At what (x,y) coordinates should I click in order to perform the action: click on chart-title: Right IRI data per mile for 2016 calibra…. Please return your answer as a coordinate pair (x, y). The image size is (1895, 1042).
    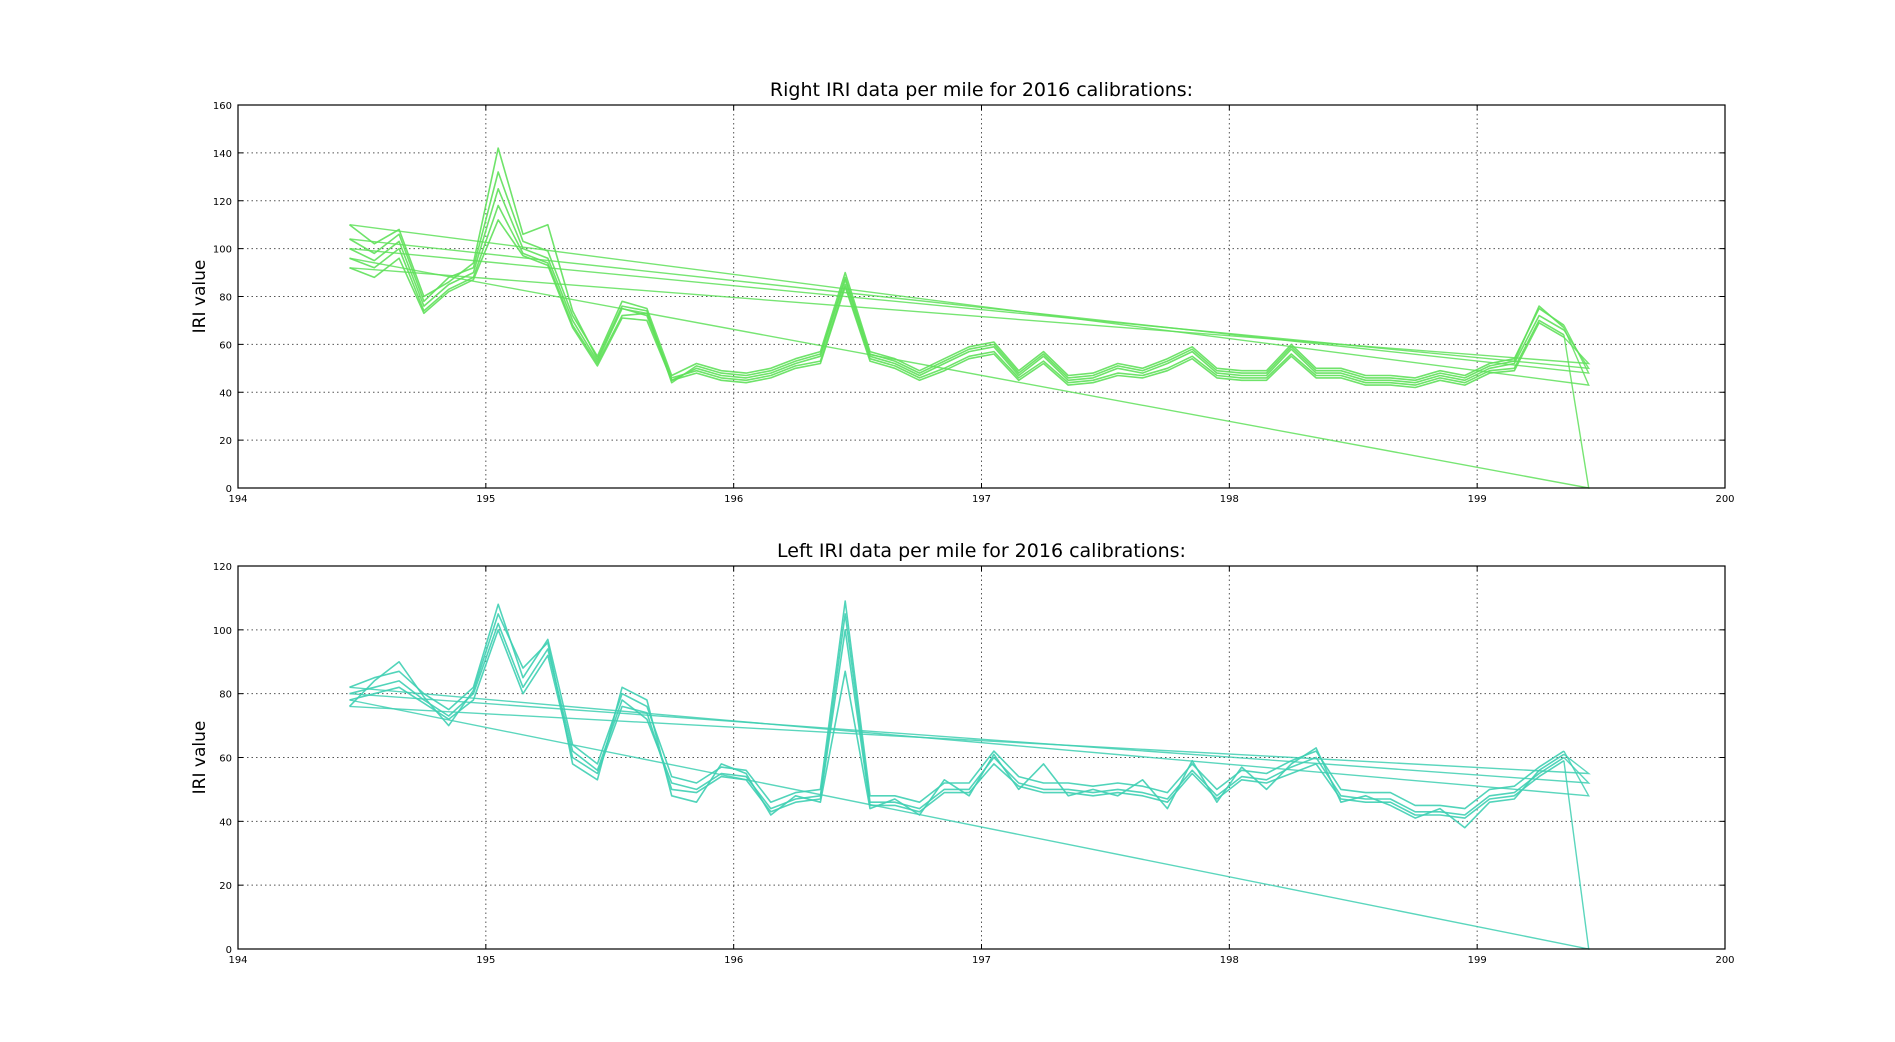
    Looking at the image, I should click on (981, 90).